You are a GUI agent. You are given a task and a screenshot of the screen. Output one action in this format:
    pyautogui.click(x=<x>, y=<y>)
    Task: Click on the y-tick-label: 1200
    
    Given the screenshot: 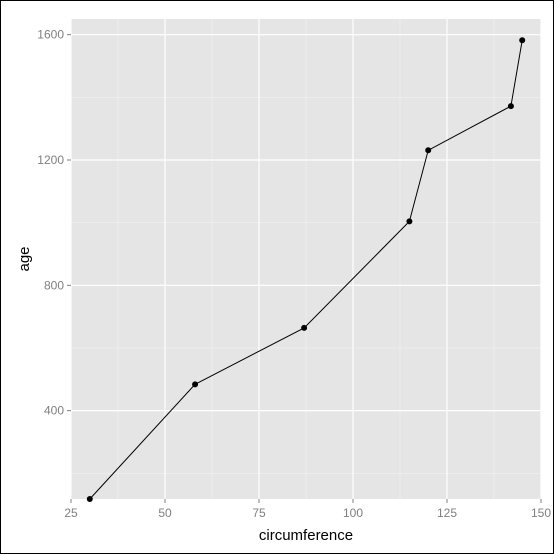 What is the action you would take?
    pyautogui.click(x=50, y=160)
    